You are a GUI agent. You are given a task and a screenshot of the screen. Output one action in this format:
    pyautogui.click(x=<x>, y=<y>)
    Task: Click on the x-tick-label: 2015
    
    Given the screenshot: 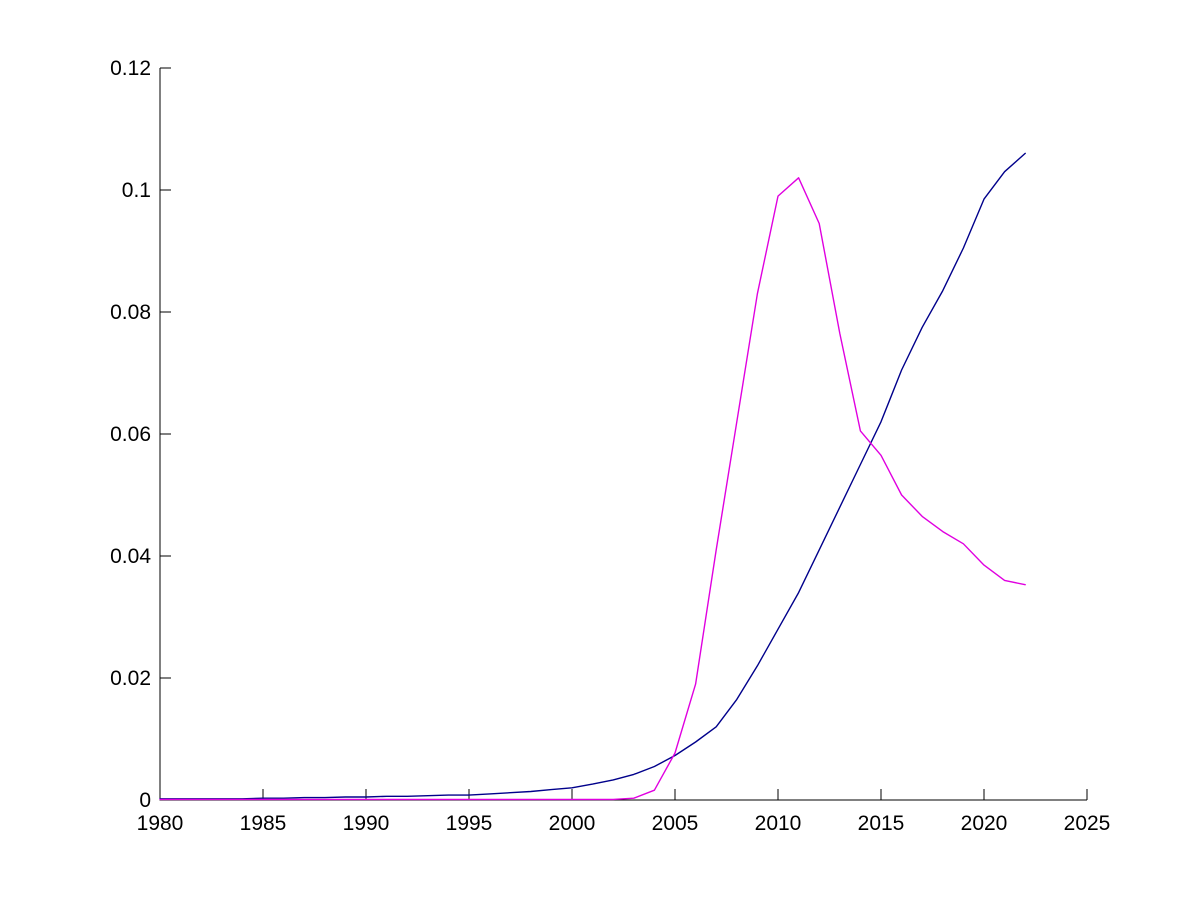 What is the action you would take?
    pyautogui.click(x=881, y=823)
    